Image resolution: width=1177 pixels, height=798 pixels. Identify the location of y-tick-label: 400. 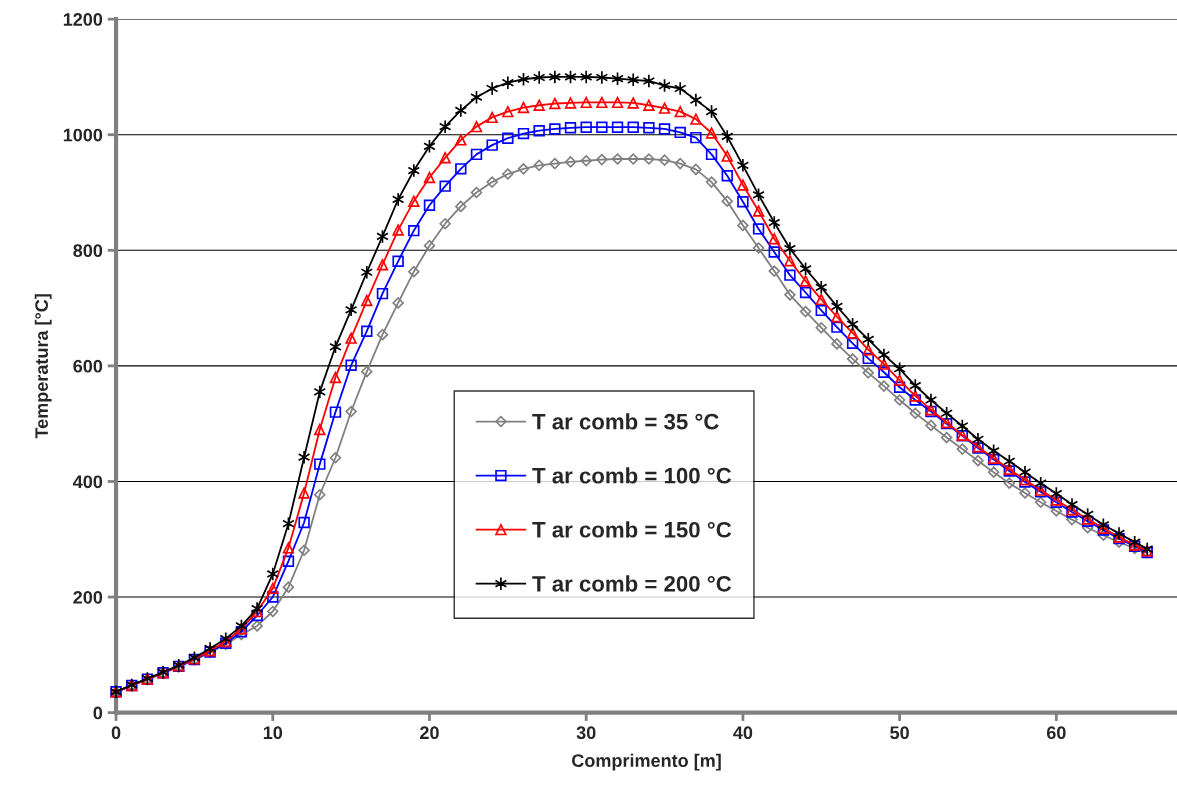
(88, 482).